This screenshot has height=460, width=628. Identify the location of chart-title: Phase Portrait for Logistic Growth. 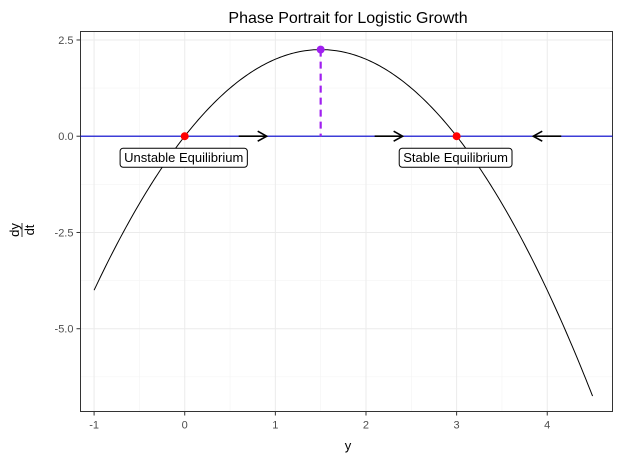
(347, 18).